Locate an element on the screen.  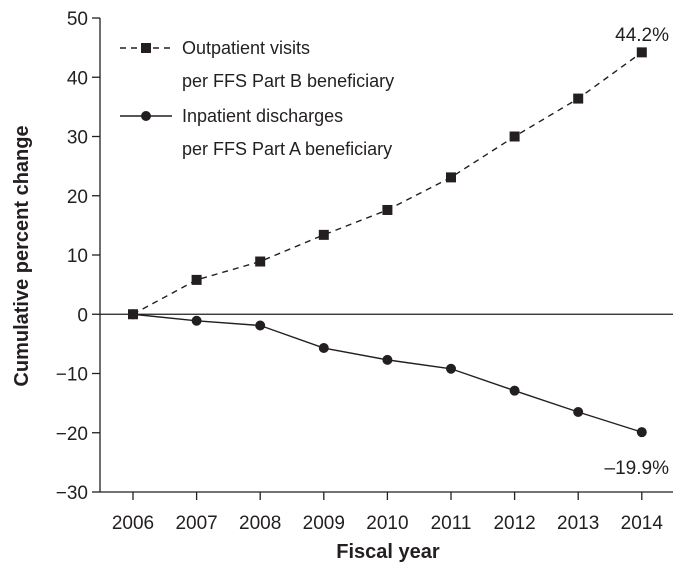
y-tick-label: 0 is located at coordinates (82, 315).